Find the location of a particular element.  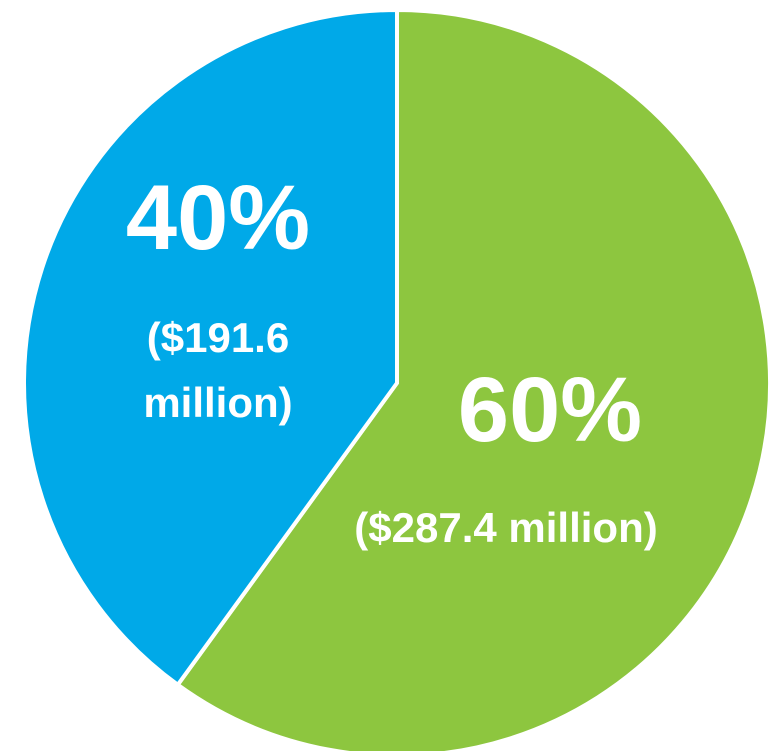

slice-60-percent-label: 60% is located at coordinates (550, 410).